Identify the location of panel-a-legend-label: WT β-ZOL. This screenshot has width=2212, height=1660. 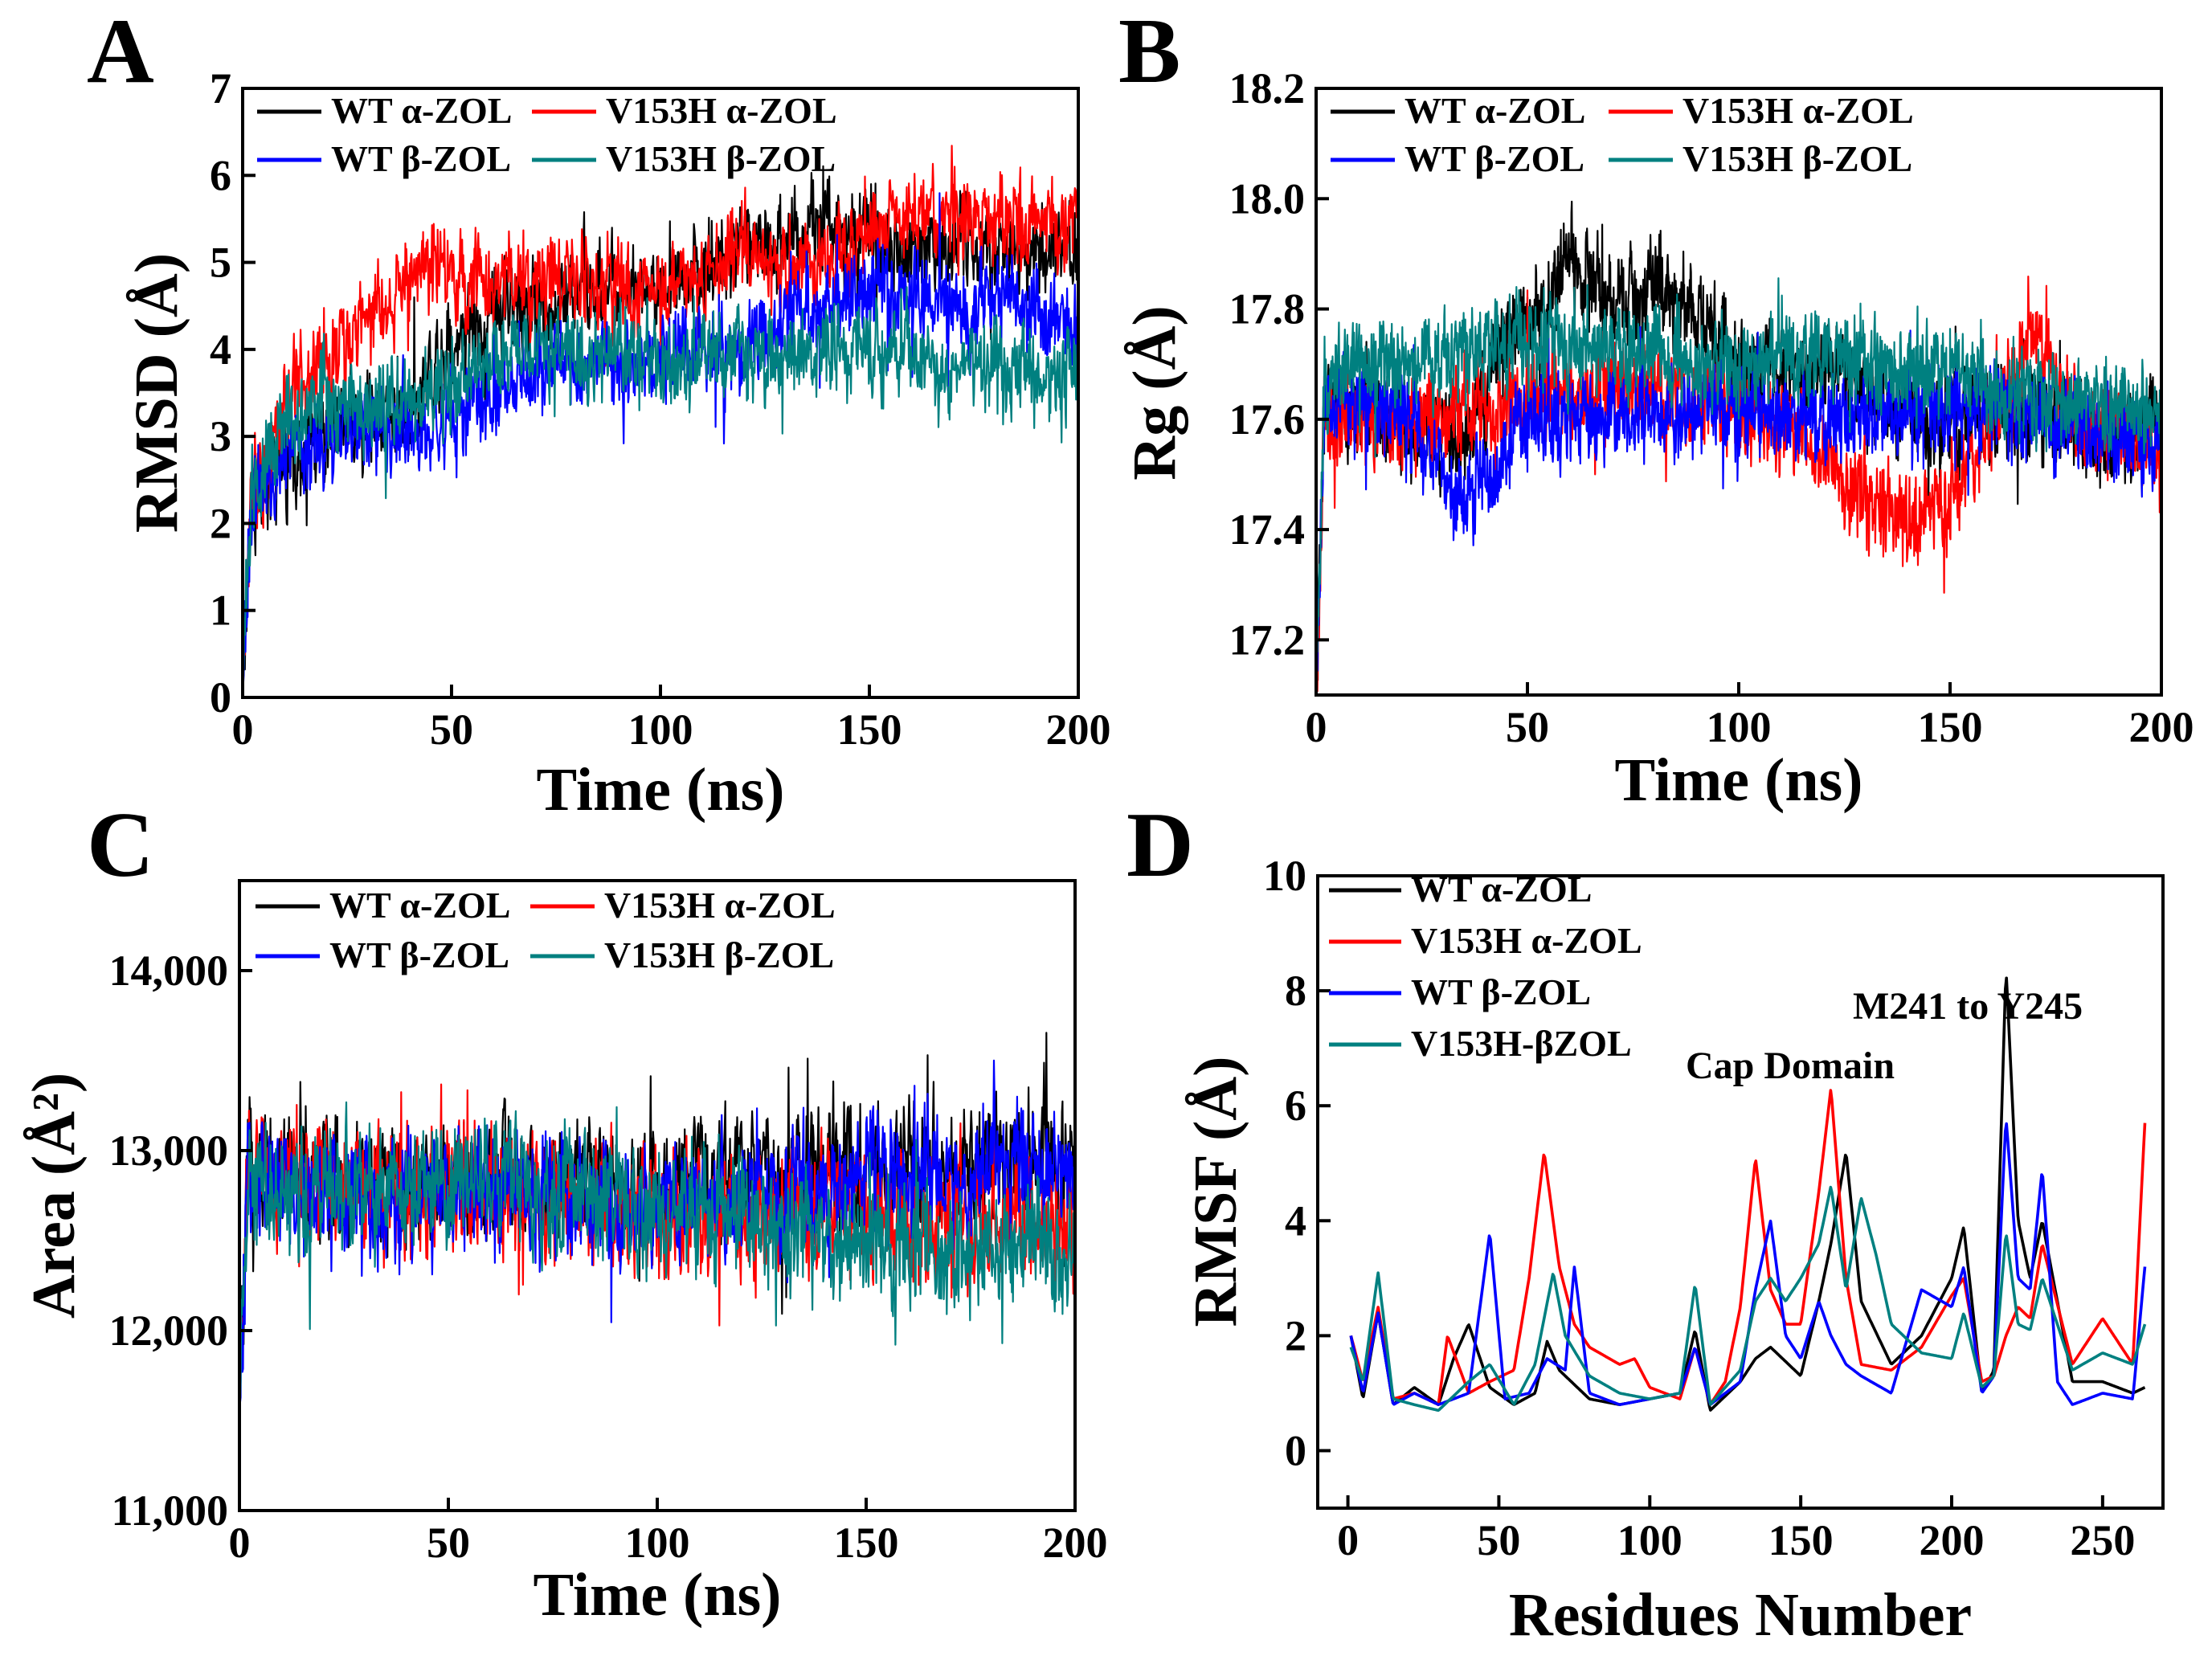
(421, 158).